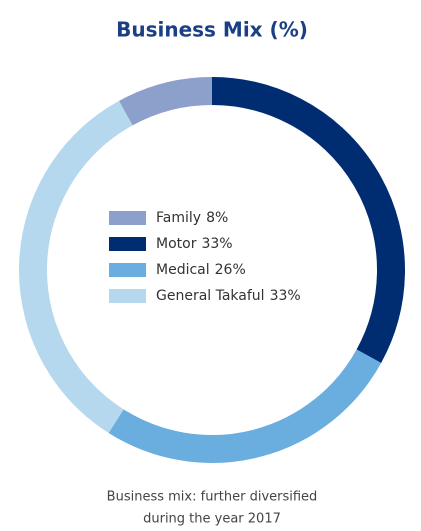 The image size is (421, 531). I want to click on legend-label: Motor 33%, so click(194, 244).